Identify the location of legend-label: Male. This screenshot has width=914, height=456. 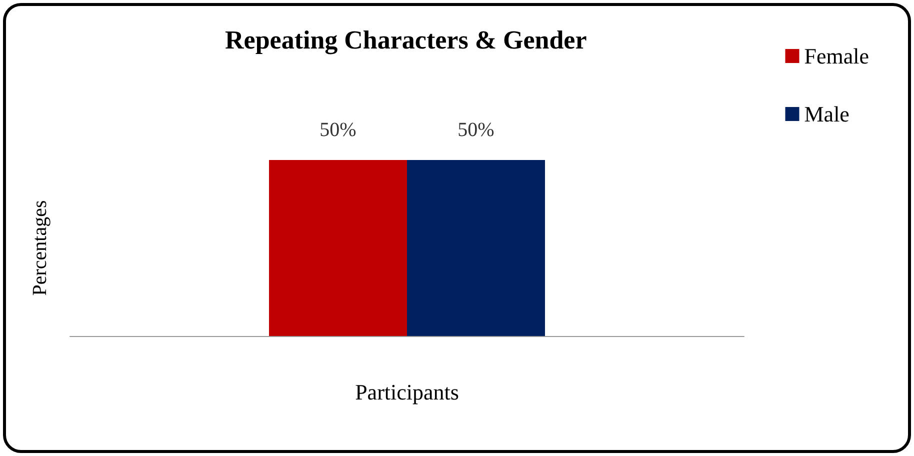
(827, 114).